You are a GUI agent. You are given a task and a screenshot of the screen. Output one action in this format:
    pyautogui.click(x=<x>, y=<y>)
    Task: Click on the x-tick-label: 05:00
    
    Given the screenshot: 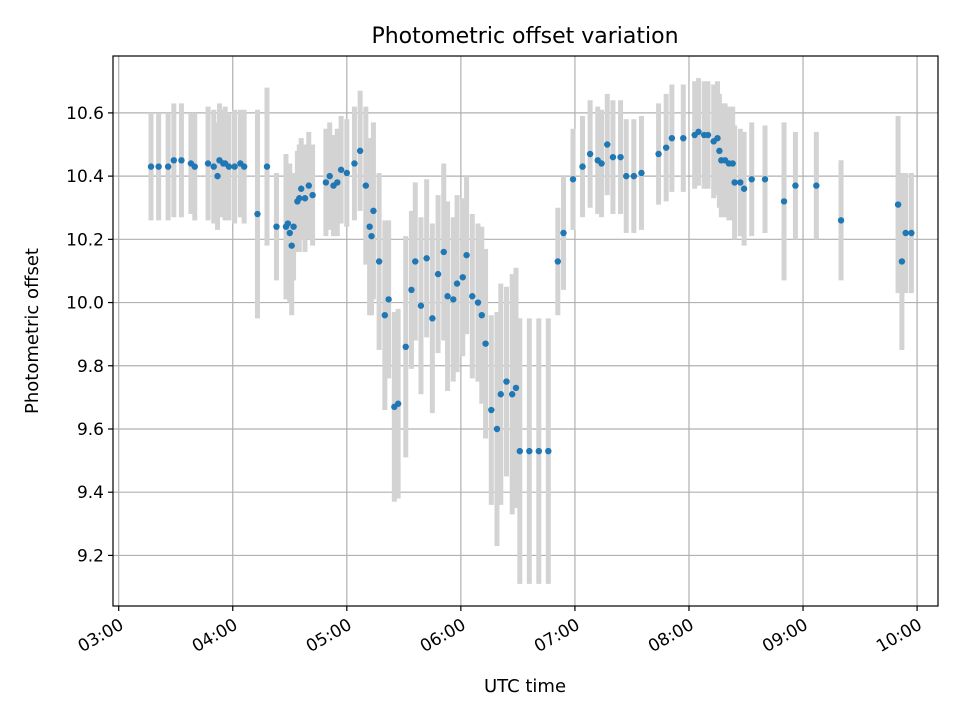 What is the action you would take?
    pyautogui.click(x=329, y=636)
    